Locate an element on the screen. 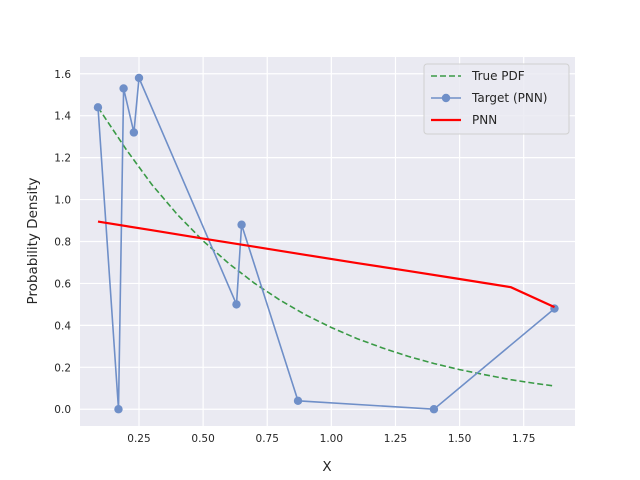 The image size is (640, 480). y-tick-label: 0.4 is located at coordinates (62, 326).